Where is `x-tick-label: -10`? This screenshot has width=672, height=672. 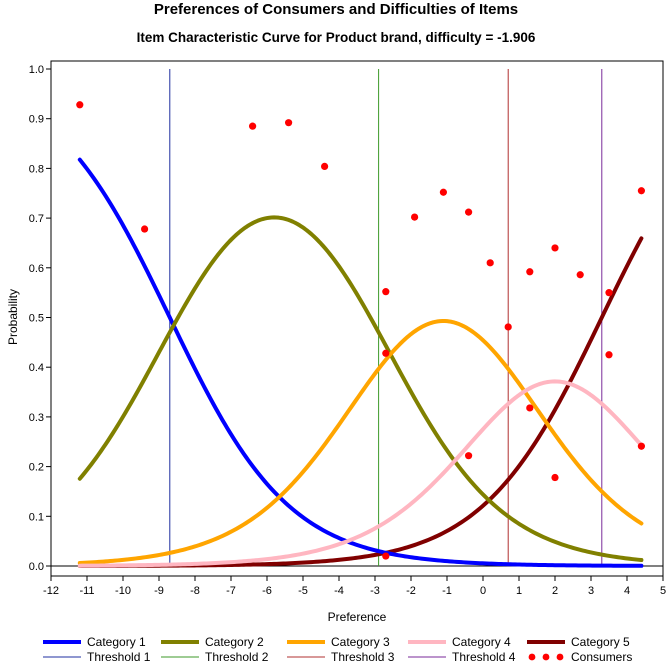
x-tick-label: -10 is located at coordinates (123, 591).